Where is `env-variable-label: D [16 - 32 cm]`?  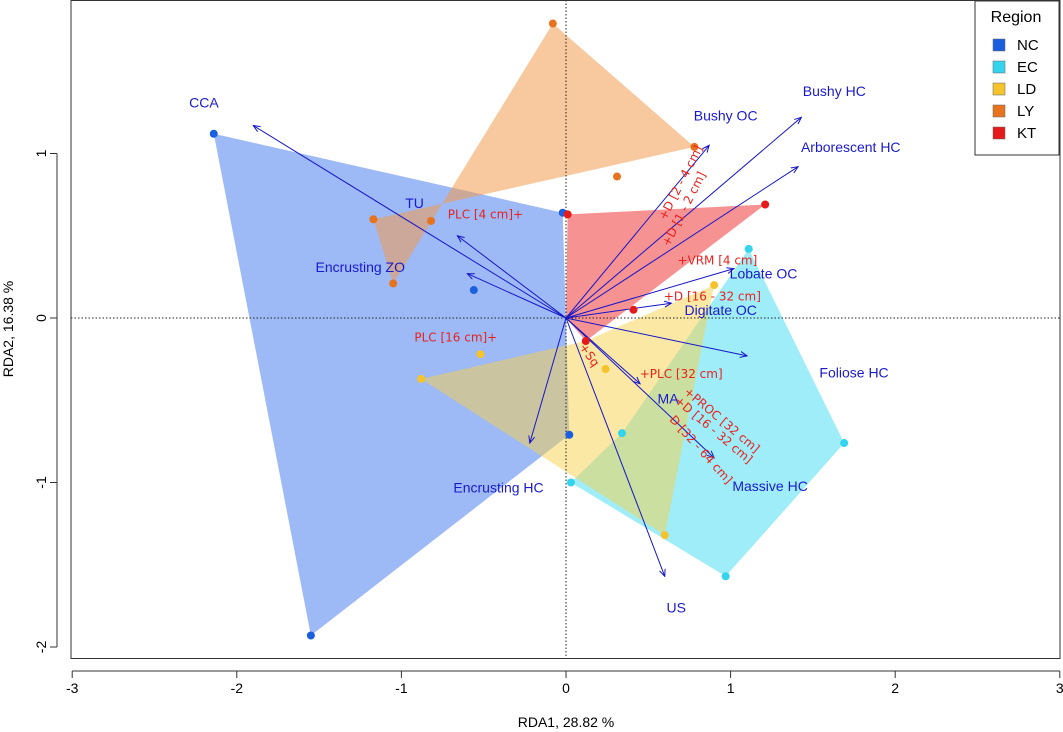
env-variable-label: D [16 - 32 cm] is located at coordinates (717, 297).